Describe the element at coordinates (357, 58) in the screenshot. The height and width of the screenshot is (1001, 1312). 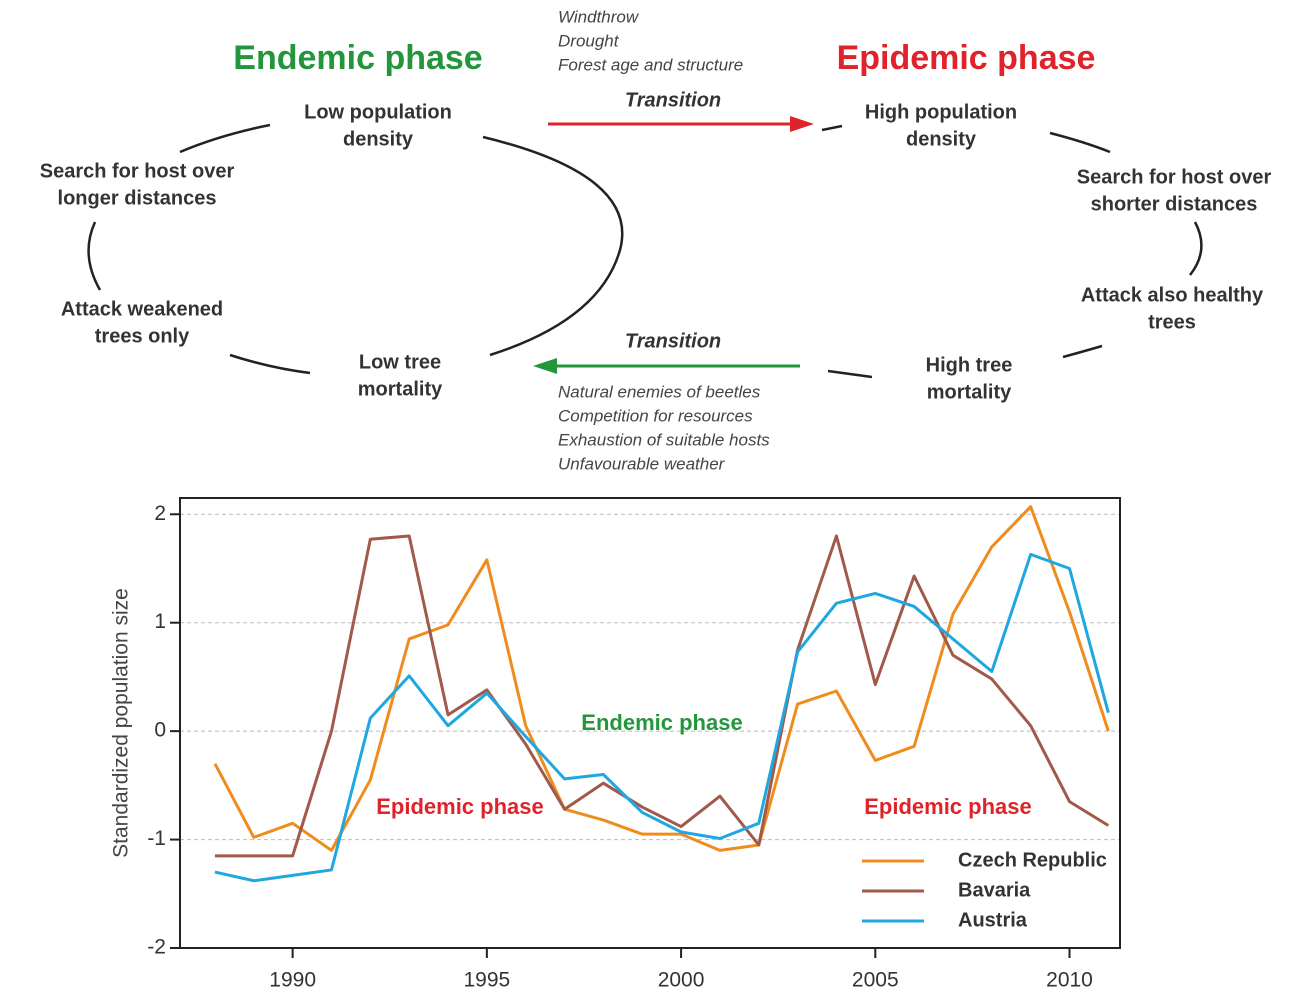
I see `endemic-title: Endemic phase` at that location.